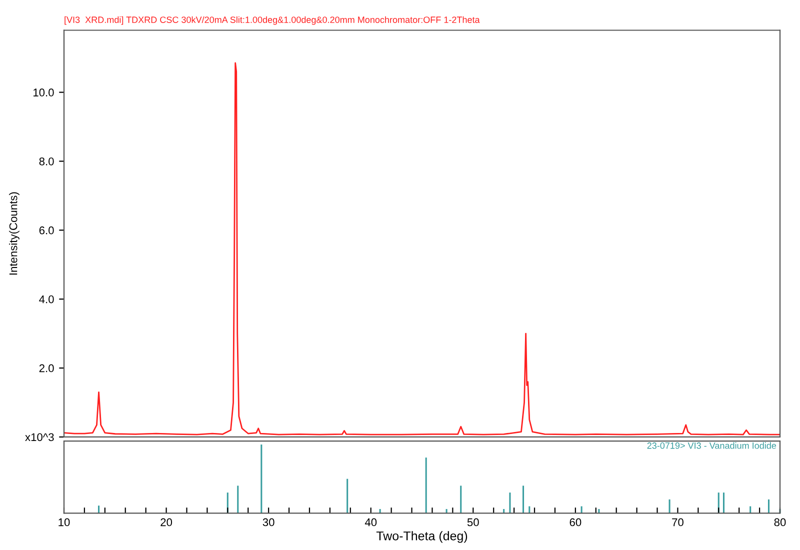 The image size is (800, 550). Describe the element at coordinates (166, 522) in the screenshot. I see `x-tick-label: 20` at that location.